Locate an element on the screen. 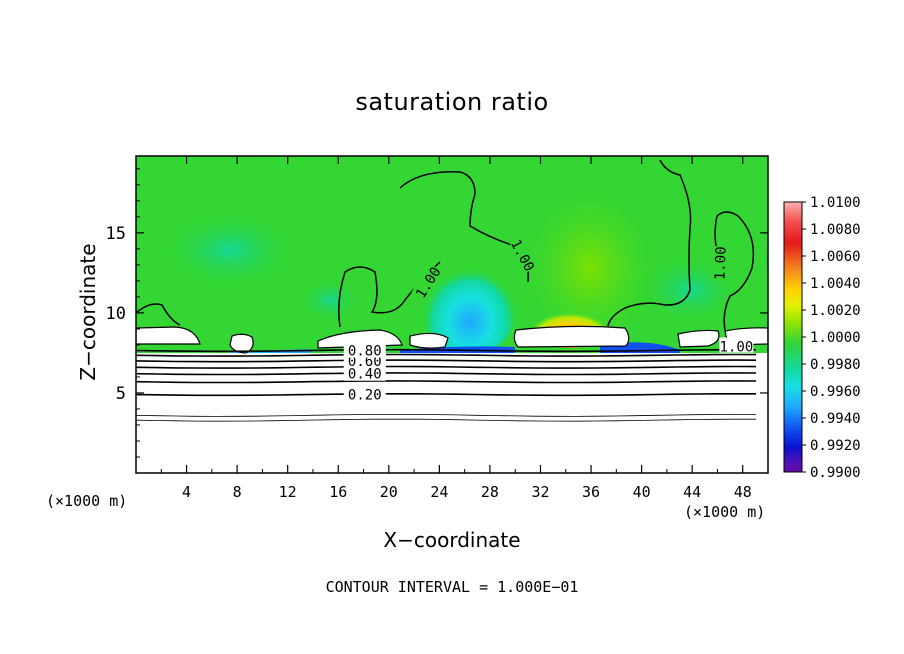 This screenshot has height=654, width=904. contour-one-label-c: 1.00 is located at coordinates (720, 263).